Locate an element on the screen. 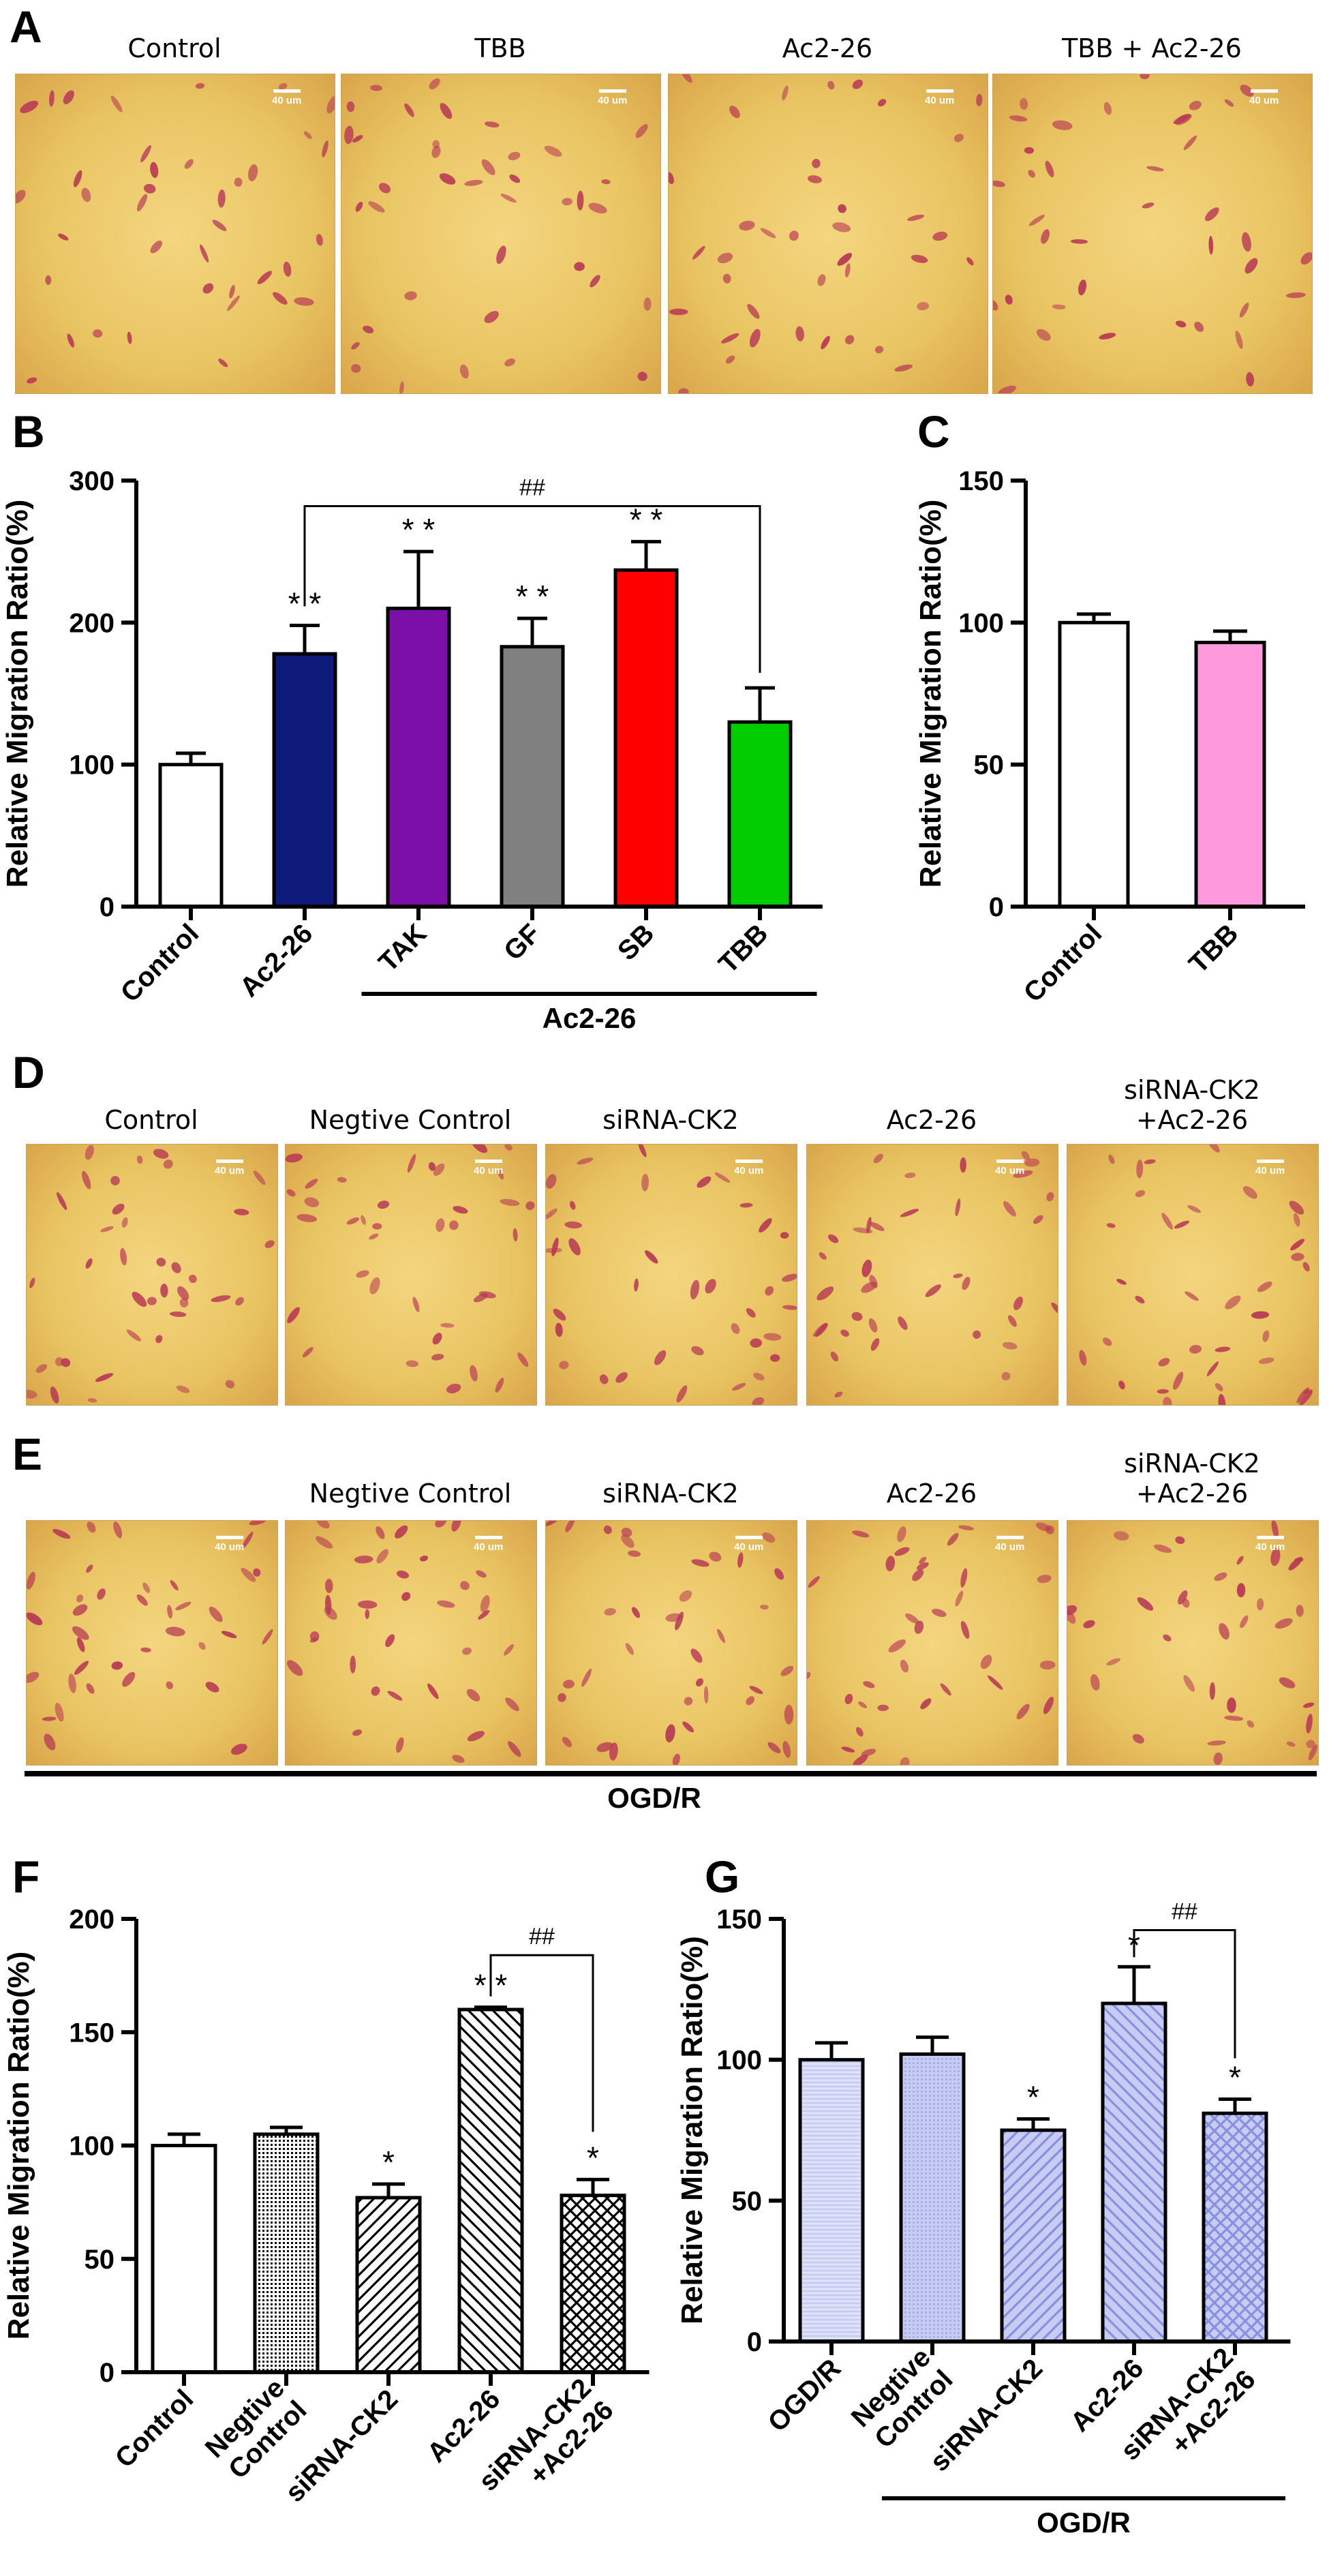 Image resolution: width=1329 pixels, height=2576 pixels. panel-d-image-title: Control is located at coordinates (151, 1120).